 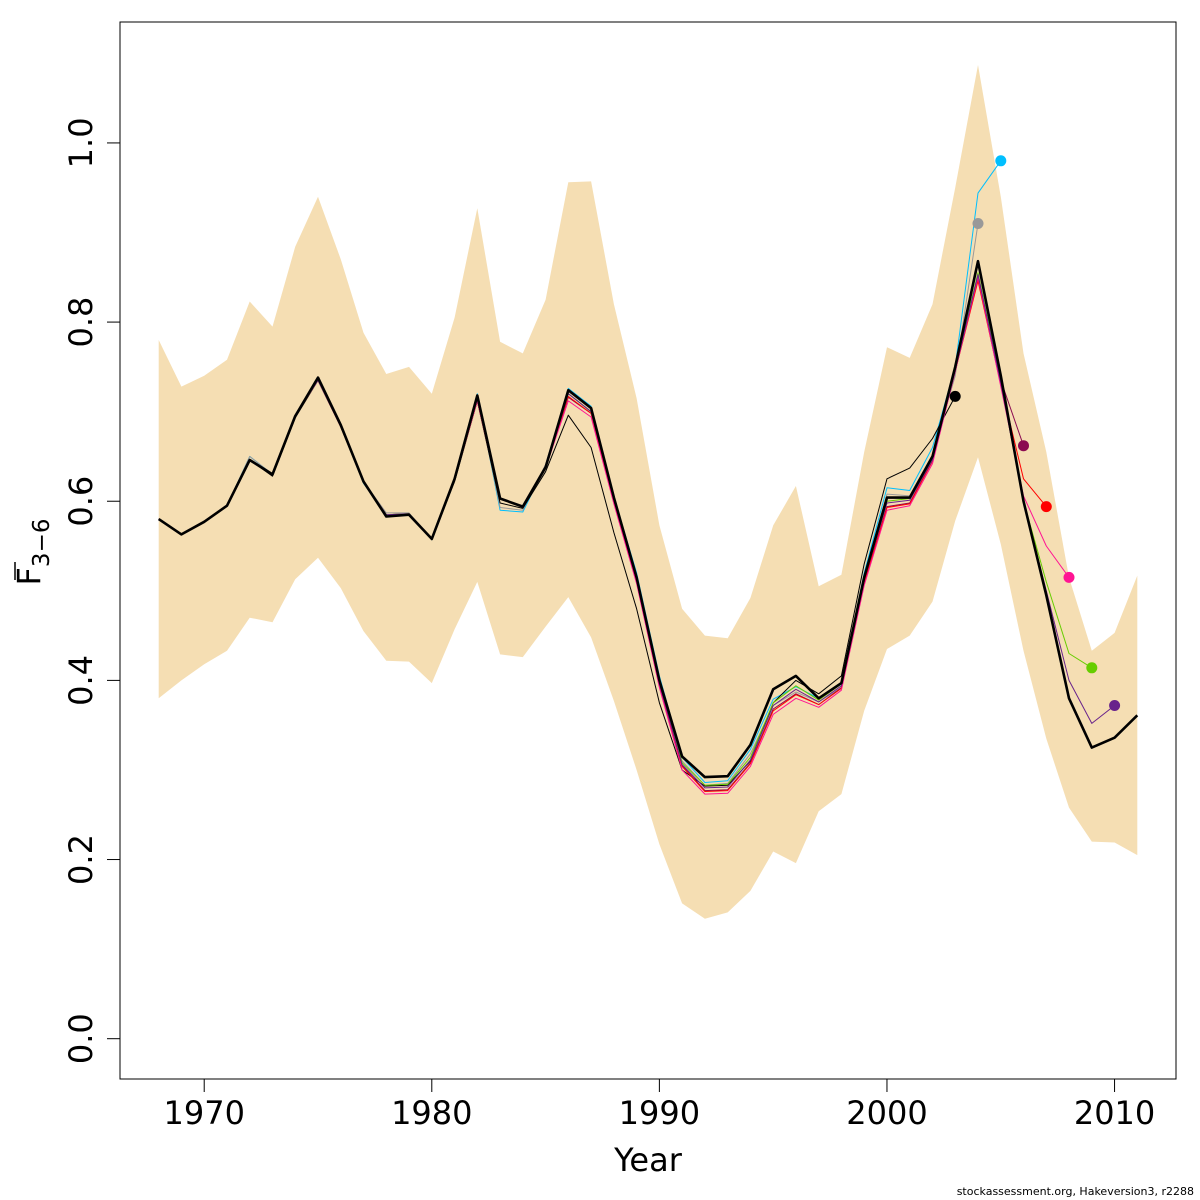 What do you see at coordinates (29, 576) in the screenshot?
I see `y-axis-title-main: F` at bounding box center [29, 576].